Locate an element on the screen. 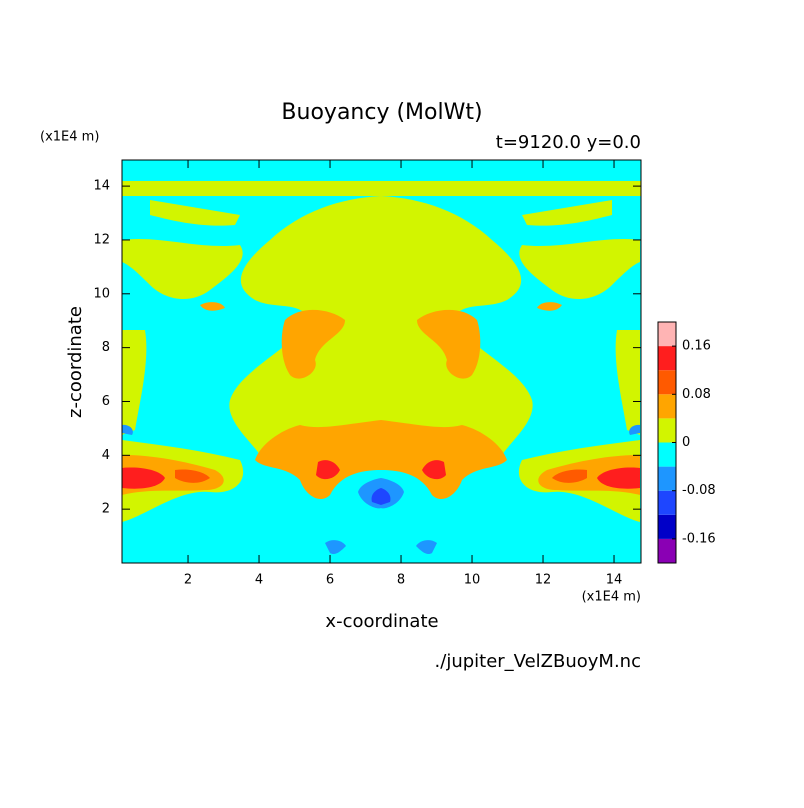 The height and width of the screenshot is (808, 804). y-tick-label: 14 is located at coordinates (101, 186).